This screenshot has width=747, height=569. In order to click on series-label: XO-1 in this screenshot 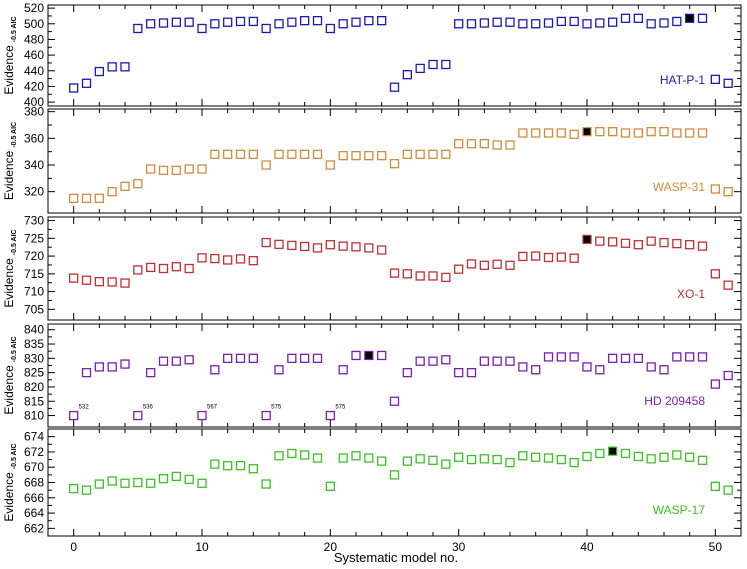, I will do `click(691, 294)`.